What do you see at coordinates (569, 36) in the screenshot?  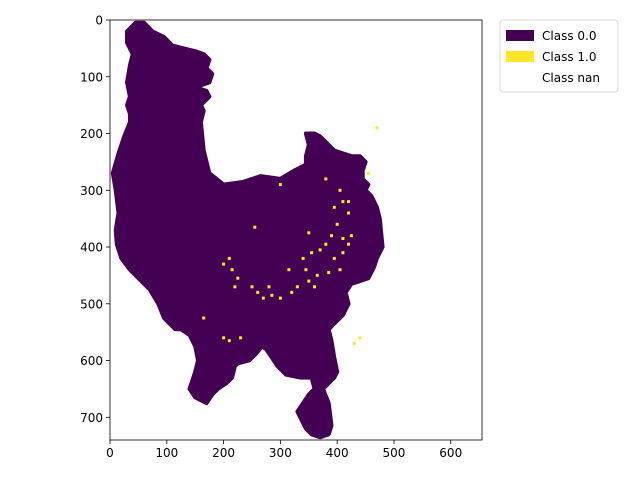 I see `legend-label-0: Class 0.0` at bounding box center [569, 36].